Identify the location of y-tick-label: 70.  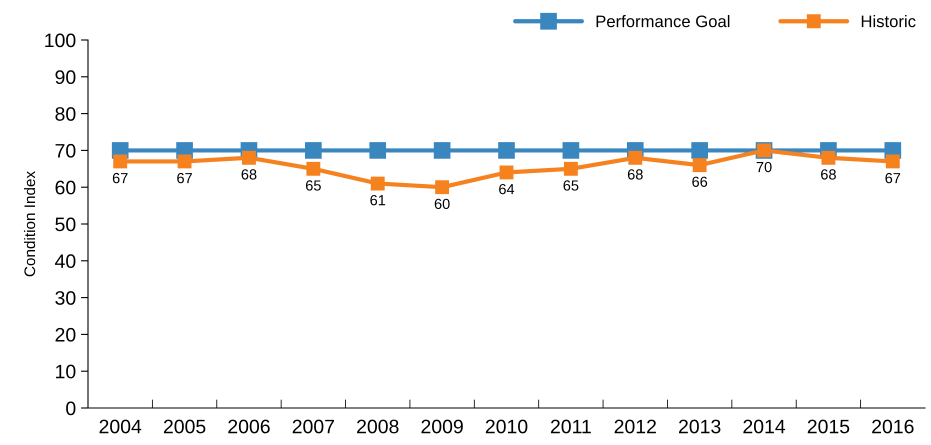
(66, 151).